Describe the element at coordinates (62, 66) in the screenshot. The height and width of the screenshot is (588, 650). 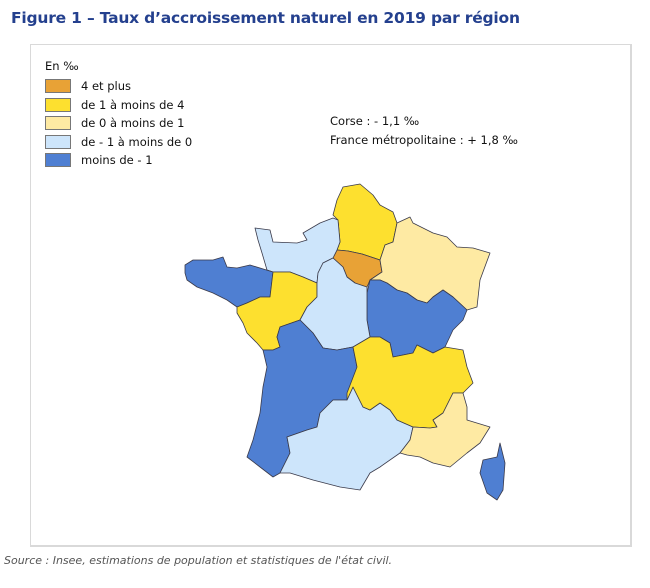
I see `legend-title: En ‰` at that location.